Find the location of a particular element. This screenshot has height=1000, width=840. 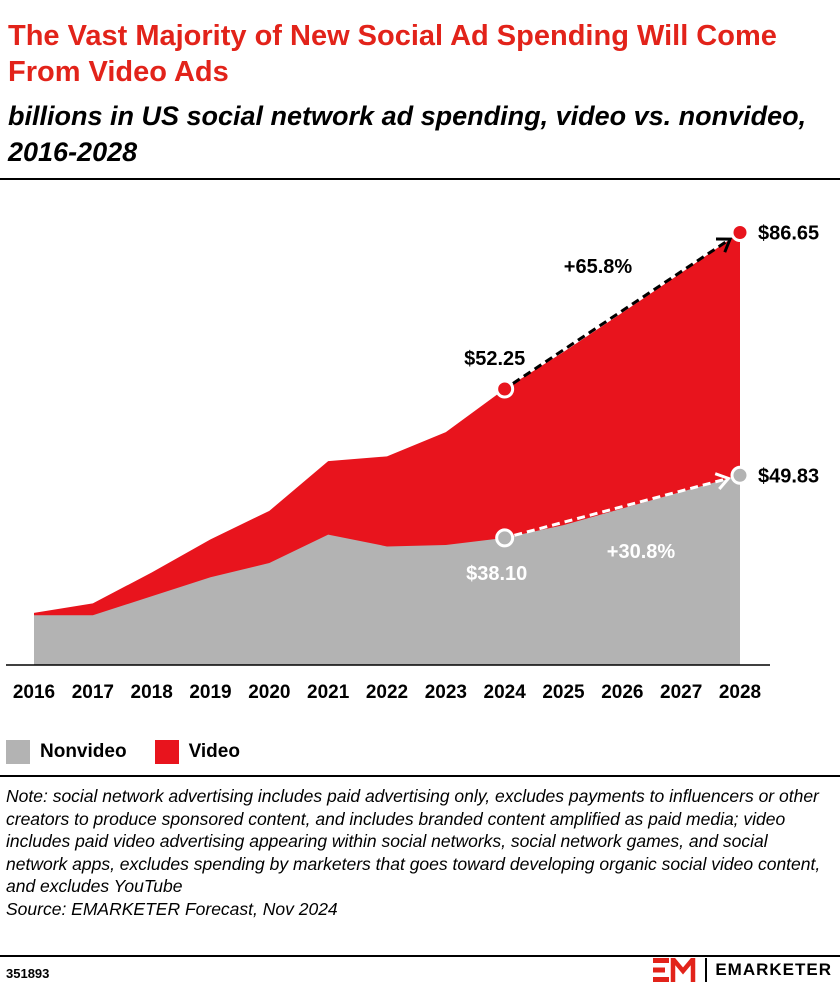

label-nonvideo-2024: $38.10 is located at coordinates (496, 574).